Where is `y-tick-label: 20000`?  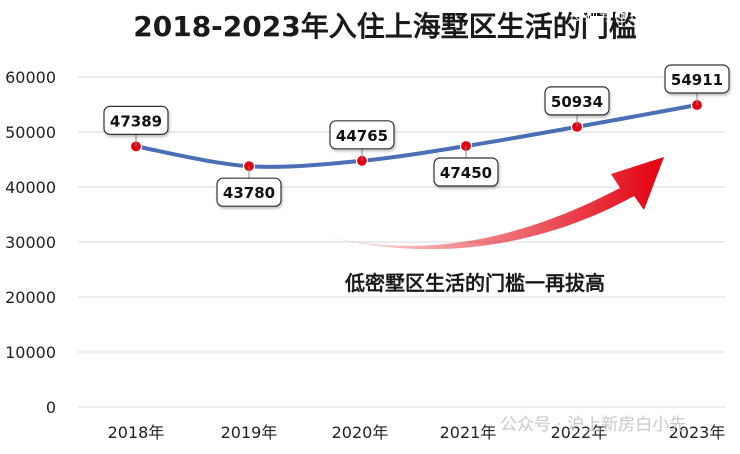 y-tick-label: 20000 is located at coordinates (30, 297).